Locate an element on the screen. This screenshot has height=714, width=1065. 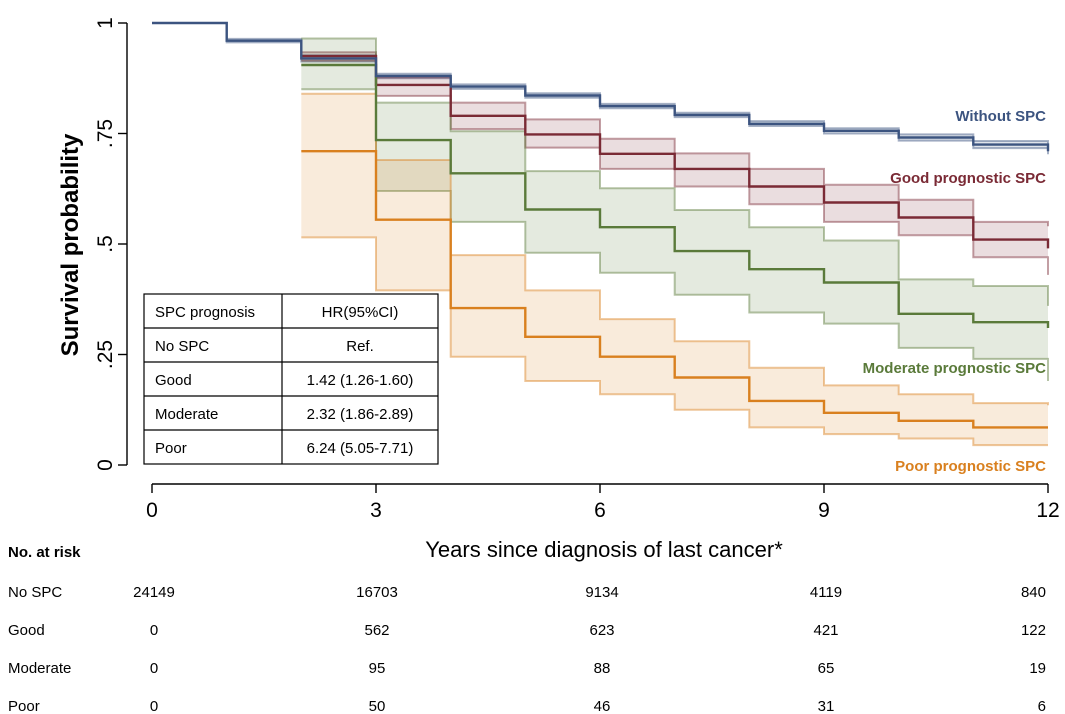
risk-table-row-label: Good is located at coordinates (26, 630).